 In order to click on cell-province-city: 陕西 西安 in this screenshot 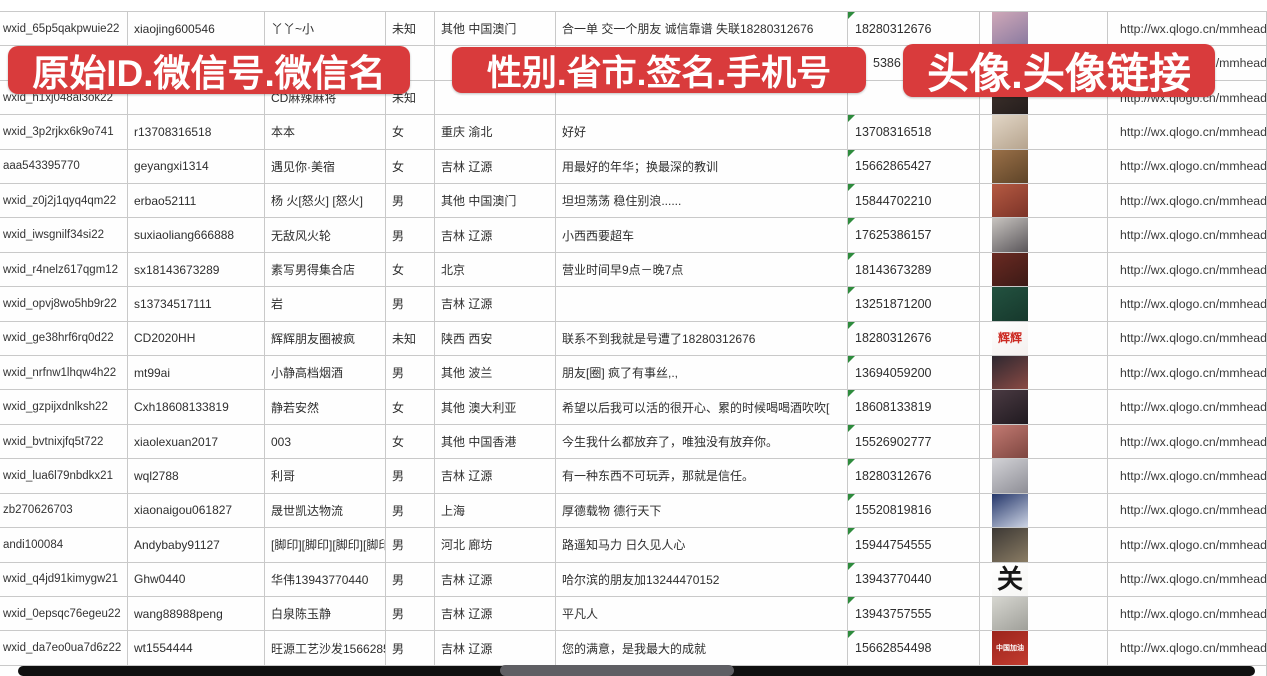, I will do `click(495, 338)`.